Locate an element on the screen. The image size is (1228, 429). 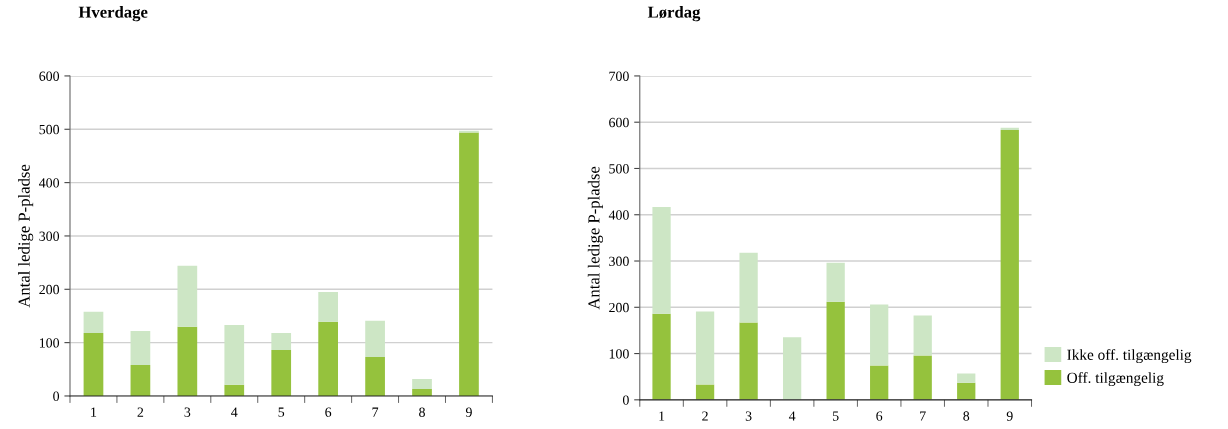
legend-label: Ikke off. tilgængelig is located at coordinates (1129, 356).